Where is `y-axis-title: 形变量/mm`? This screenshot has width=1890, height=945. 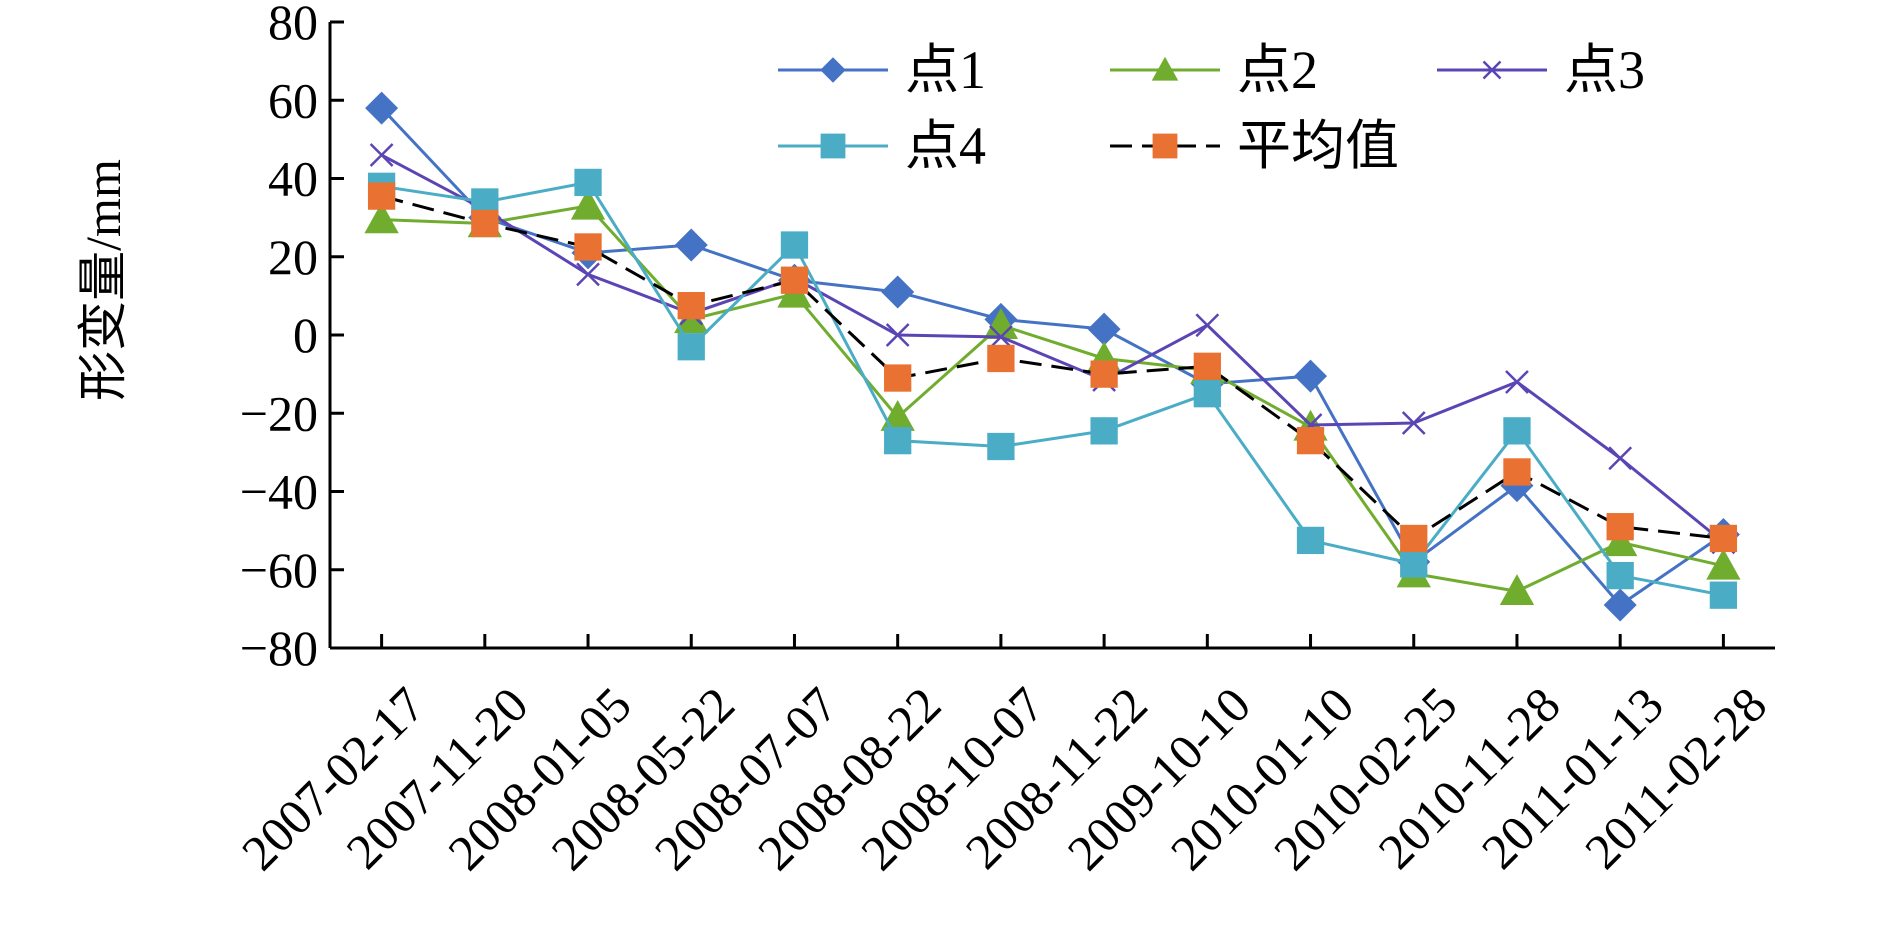 y-axis-title: 形变量/mm is located at coordinates (103, 280).